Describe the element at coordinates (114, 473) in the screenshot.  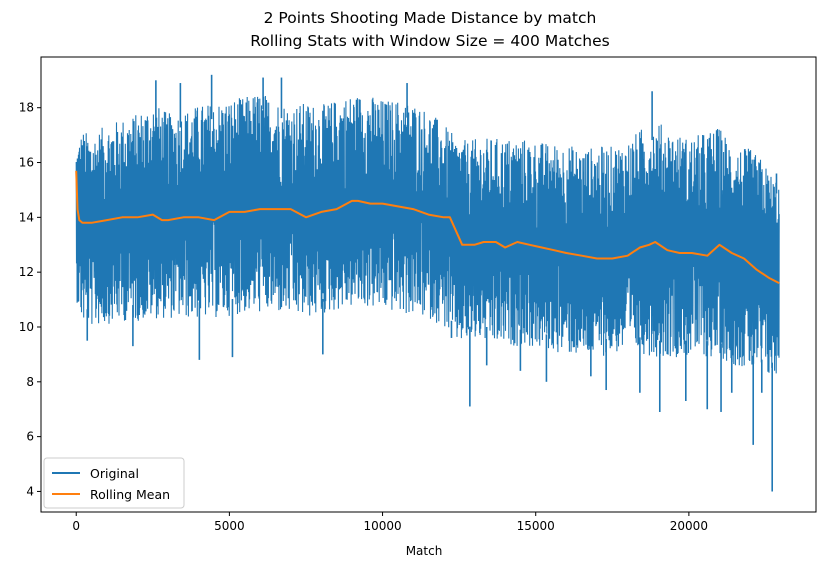
I see `legend-original-label: Original` at that location.